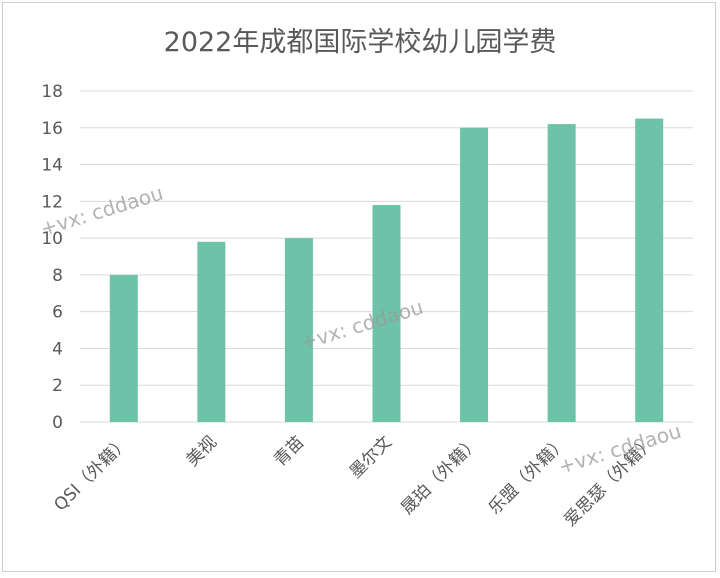  What do you see at coordinates (91, 473) in the screenshot?
I see `x-tick-label: QSI（外籍）` at bounding box center [91, 473].